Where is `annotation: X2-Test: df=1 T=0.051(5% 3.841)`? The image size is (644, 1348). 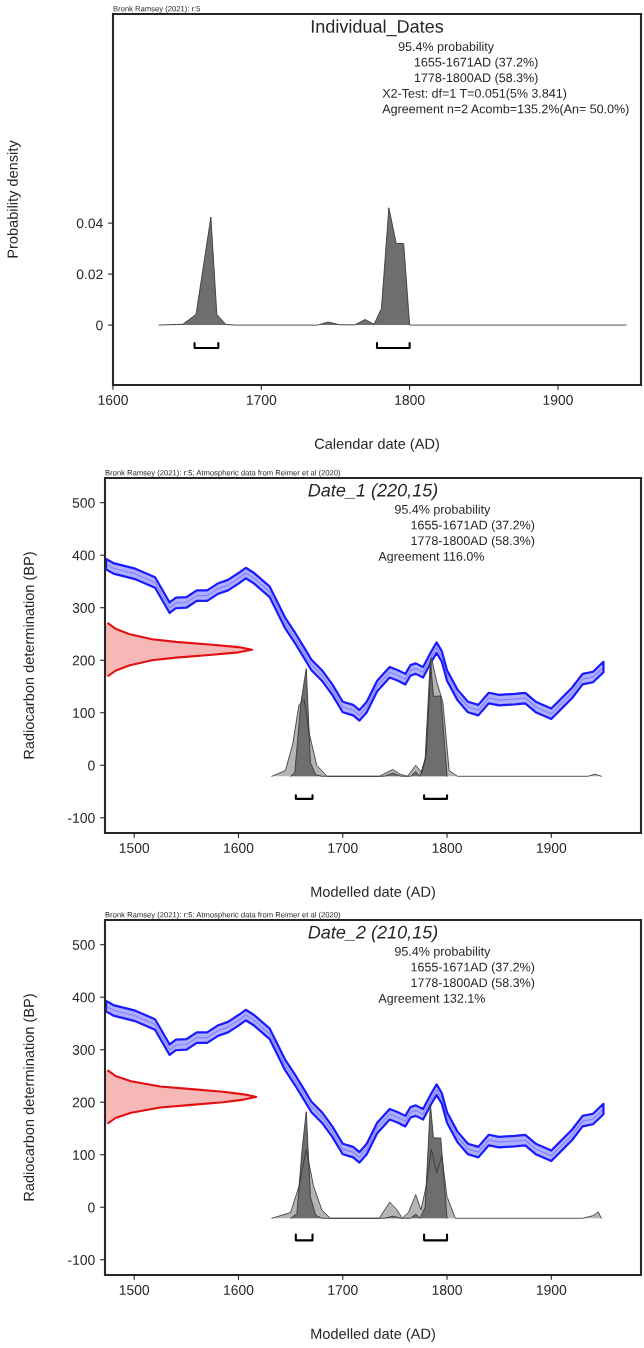
annotation: X2-Test: df=1 T=0.051(5% 3.841) is located at coordinates (474, 94).